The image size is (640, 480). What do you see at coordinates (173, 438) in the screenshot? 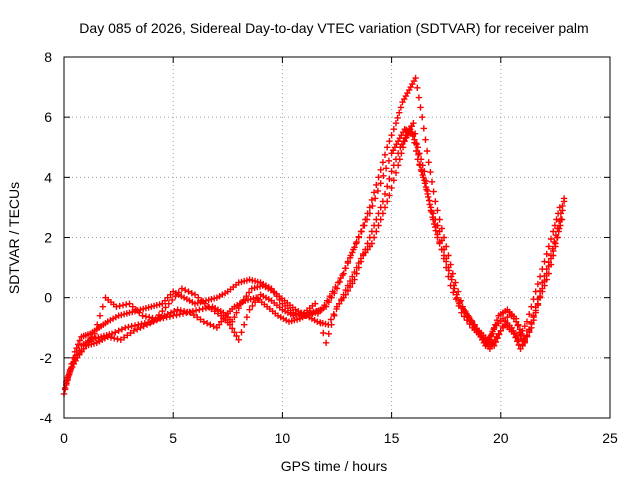
I see `x-tick-label: 5` at bounding box center [173, 438].